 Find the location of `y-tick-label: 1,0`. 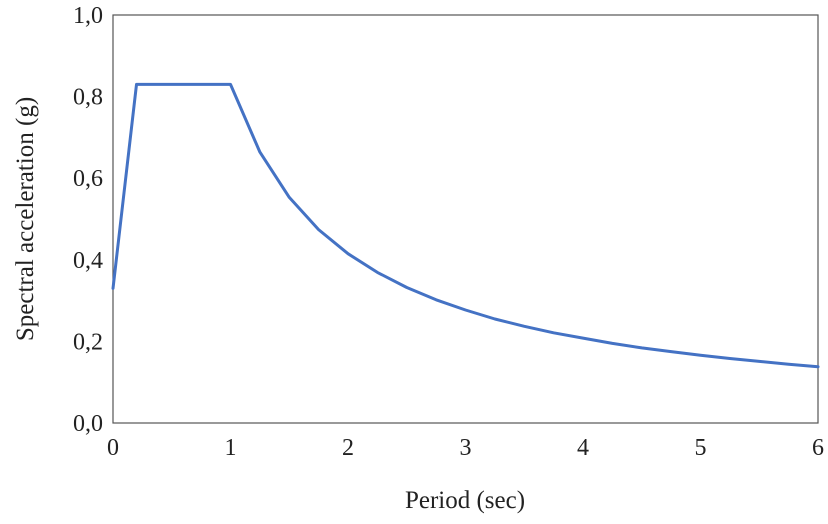

y-tick-label: 1,0 is located at coordinates (88, 16).